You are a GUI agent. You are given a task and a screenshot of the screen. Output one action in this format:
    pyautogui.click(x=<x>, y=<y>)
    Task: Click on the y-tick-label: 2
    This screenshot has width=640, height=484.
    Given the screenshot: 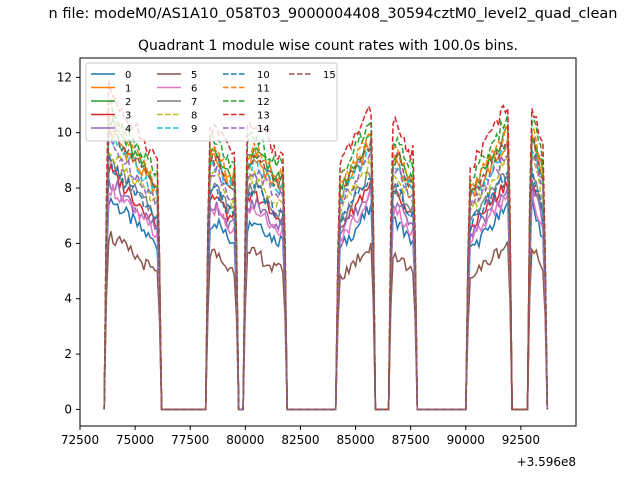 What is the action you would take?
    pyautogui.click(x=68, y=354)
    